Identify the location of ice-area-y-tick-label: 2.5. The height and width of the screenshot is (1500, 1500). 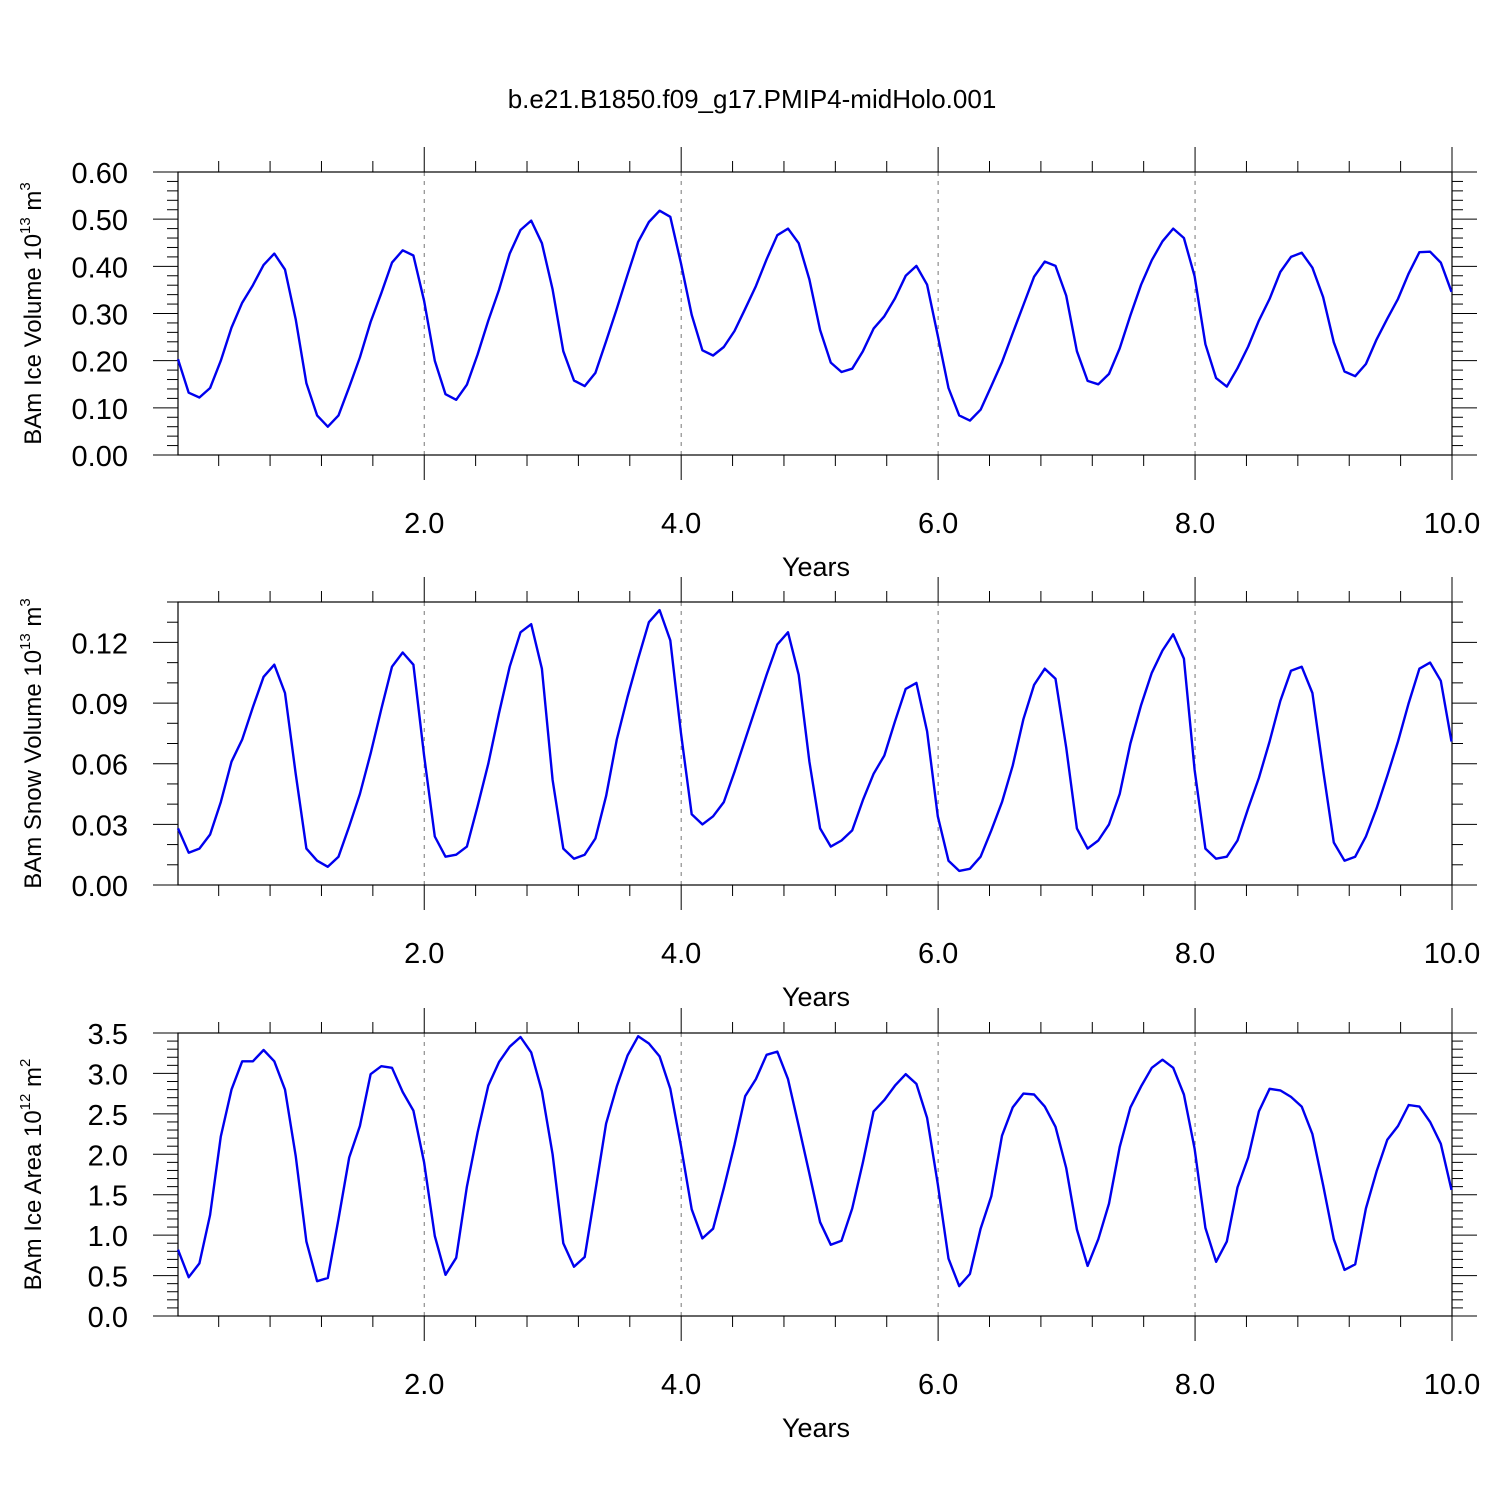
(108, 1116).